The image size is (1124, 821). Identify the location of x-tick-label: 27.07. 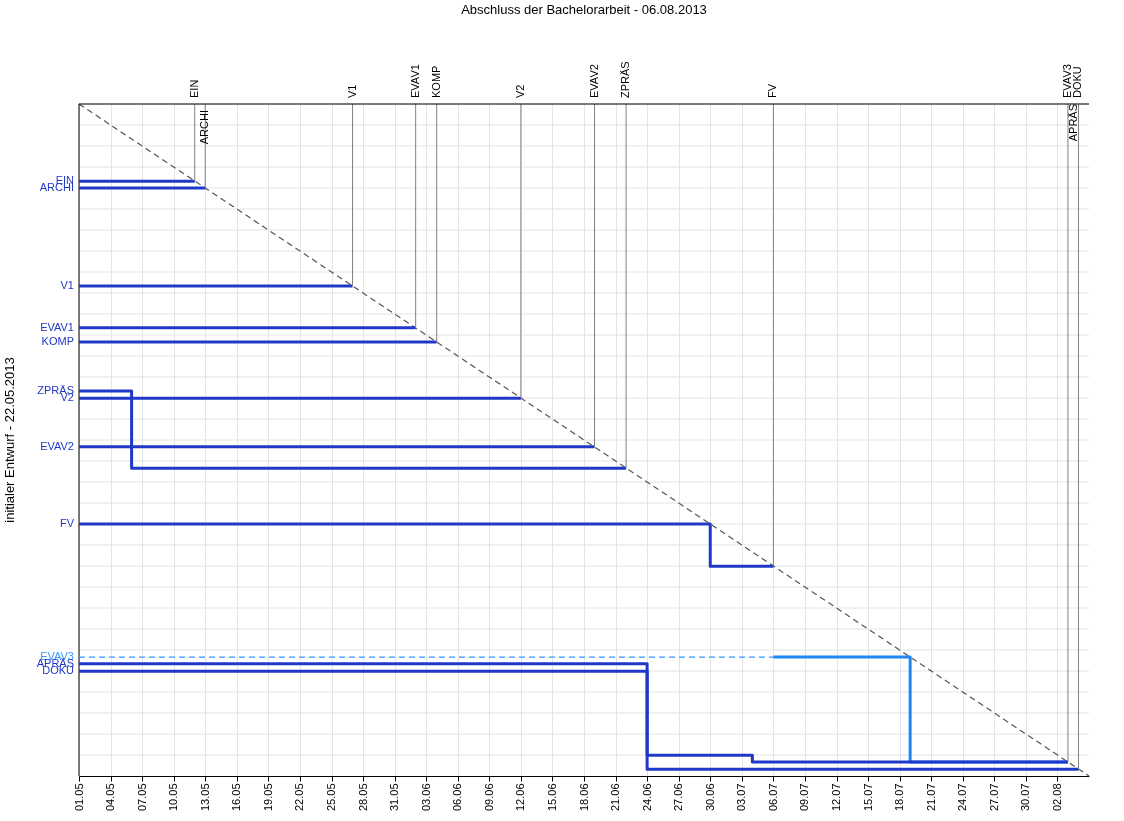
(993, 797).